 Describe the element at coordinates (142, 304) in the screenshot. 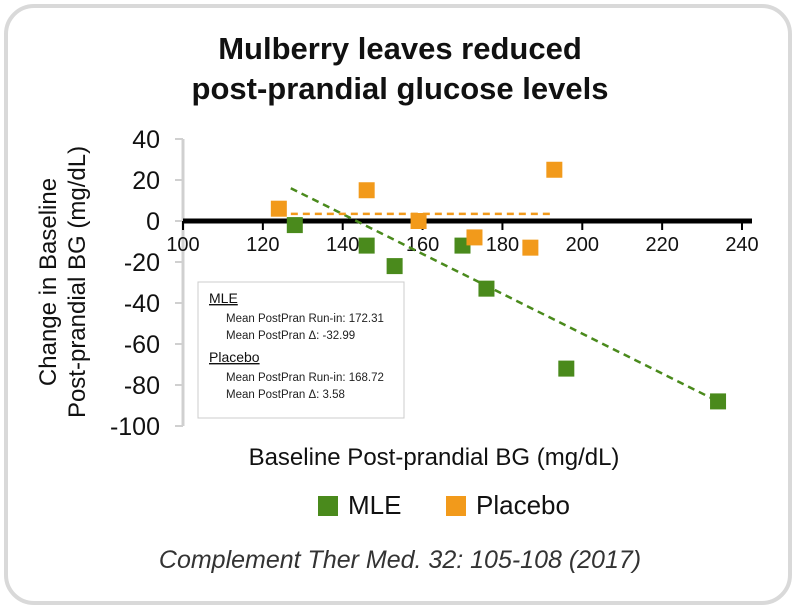

I see `y-tick-label: -40` at that location.